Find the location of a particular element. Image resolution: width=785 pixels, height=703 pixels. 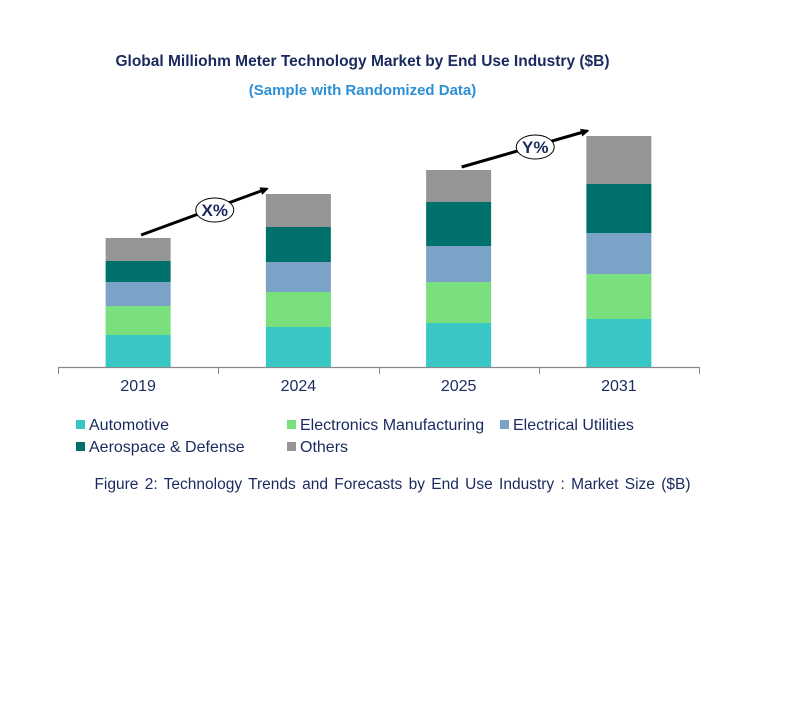

bar-segment-electronics-manufacturing-2025 is located at coordinates (459, 302).